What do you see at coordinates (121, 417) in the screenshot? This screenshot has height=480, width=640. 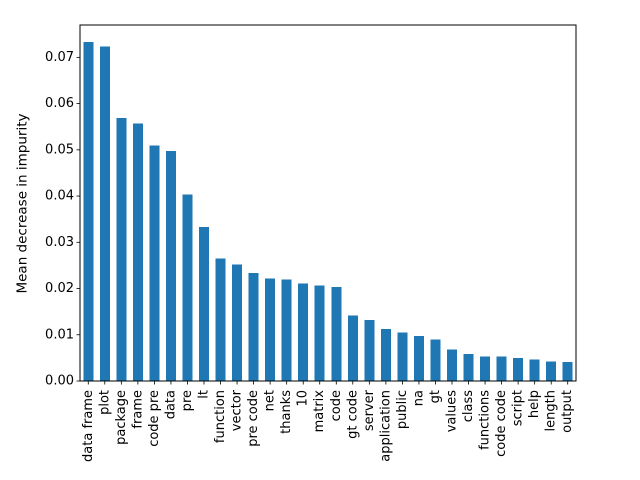 I see `x-tick-label: package` at bounding box center [121, 417].